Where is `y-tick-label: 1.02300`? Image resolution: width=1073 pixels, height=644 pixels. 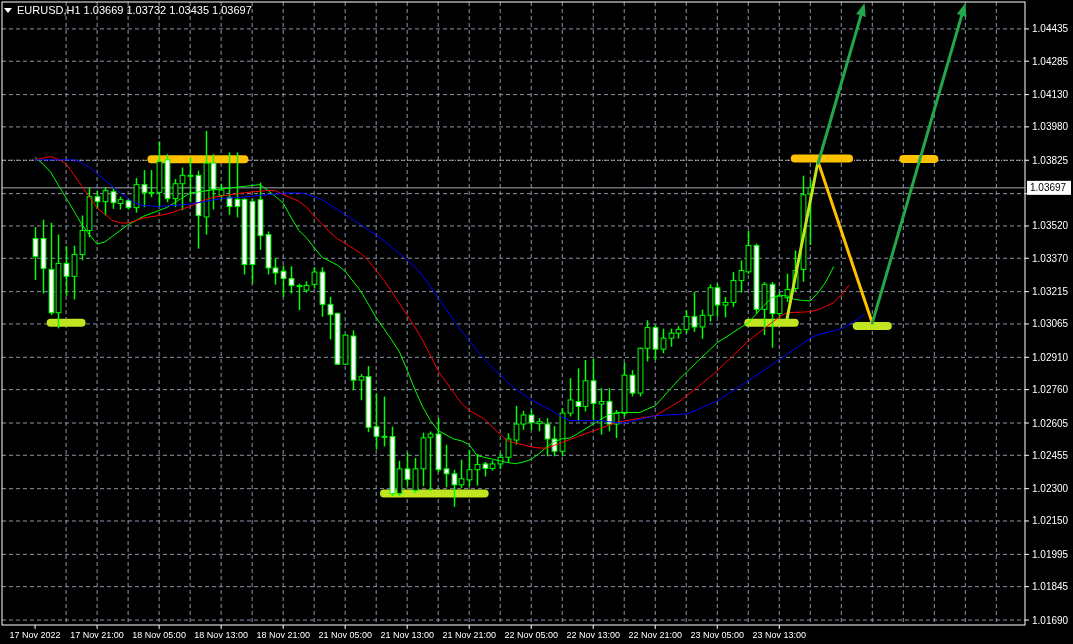
y-tick-label: 1.02300 is located at coordinates (1050, 489).